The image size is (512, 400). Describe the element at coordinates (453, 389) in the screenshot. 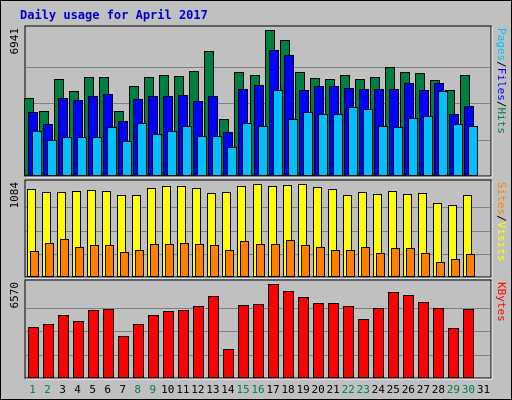

I see `x-tick-label-day-29: 29` at that location.